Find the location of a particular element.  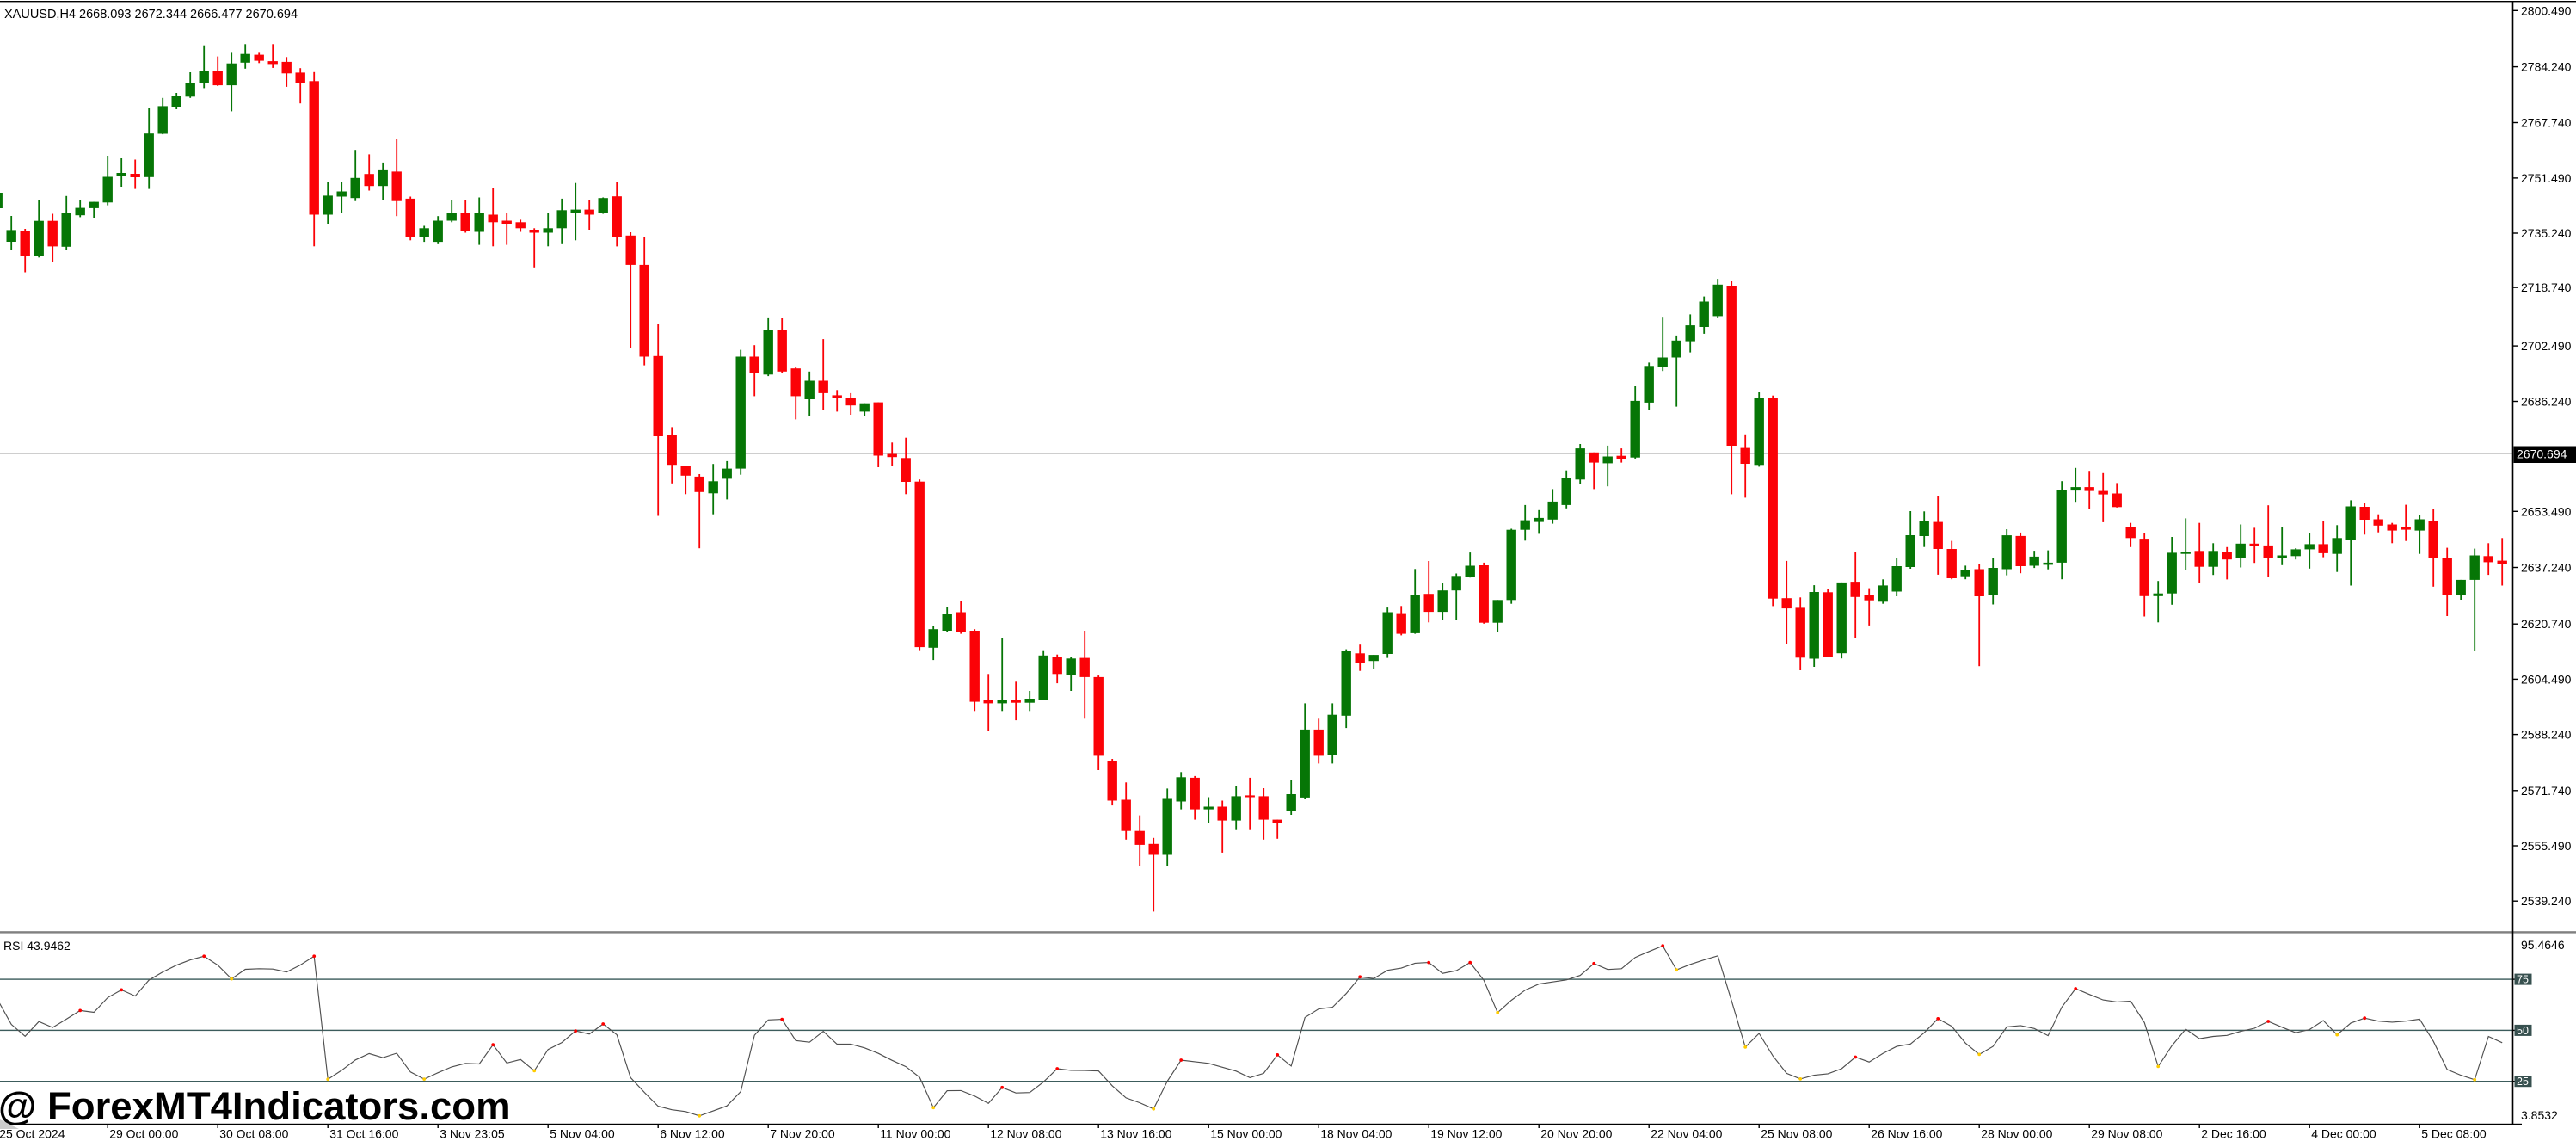

svg-text: 50 is located at coordinates (2523, 1031).